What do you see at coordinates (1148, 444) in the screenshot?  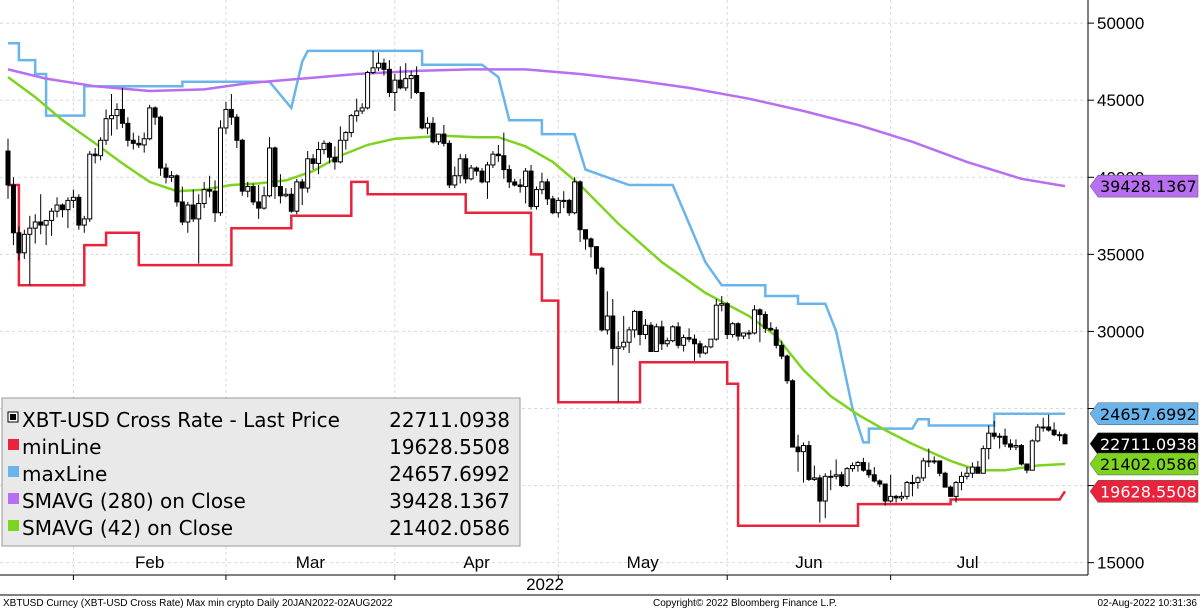 I see `tag-label: 22711.0938` at bounding box center [1148, 444].